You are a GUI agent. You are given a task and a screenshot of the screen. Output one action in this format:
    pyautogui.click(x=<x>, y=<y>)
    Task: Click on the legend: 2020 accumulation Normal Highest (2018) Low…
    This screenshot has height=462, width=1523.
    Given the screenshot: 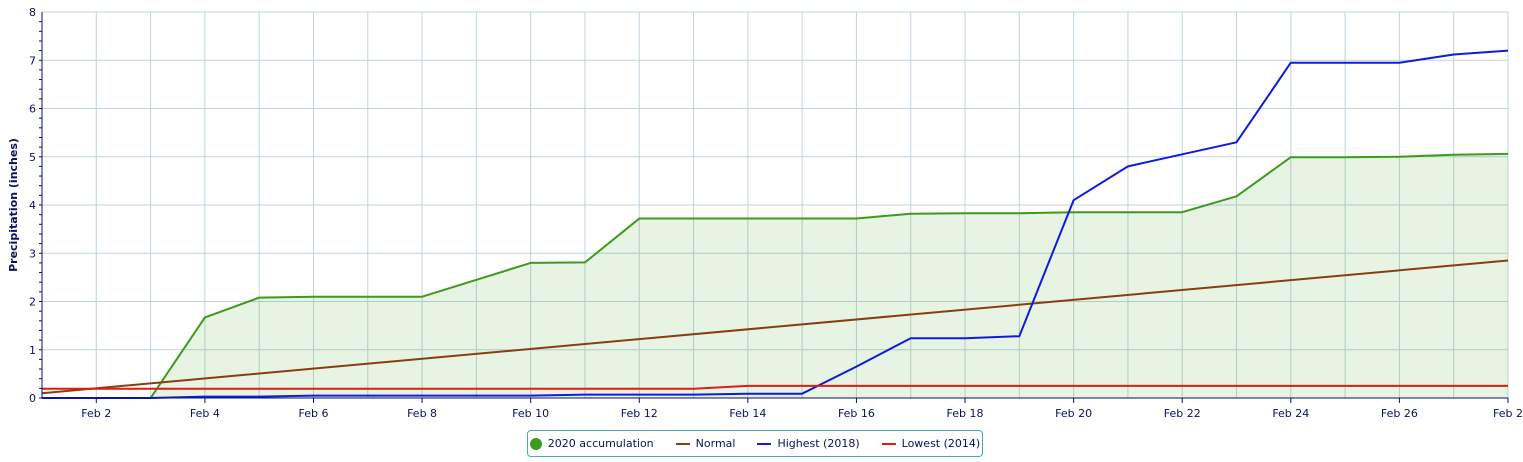 What is the action you would take?
    pyautogui.click(x=755, y=443)
    